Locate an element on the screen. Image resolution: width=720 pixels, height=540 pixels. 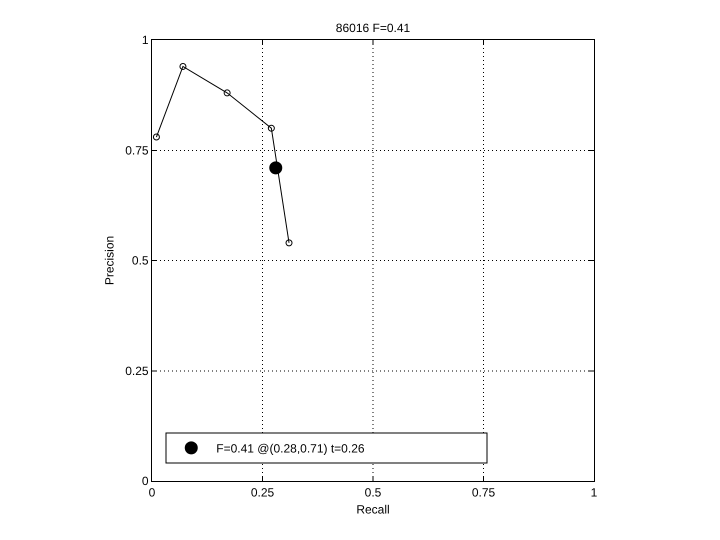
x-tick-label: 1 is located at coordinates (594, 492).